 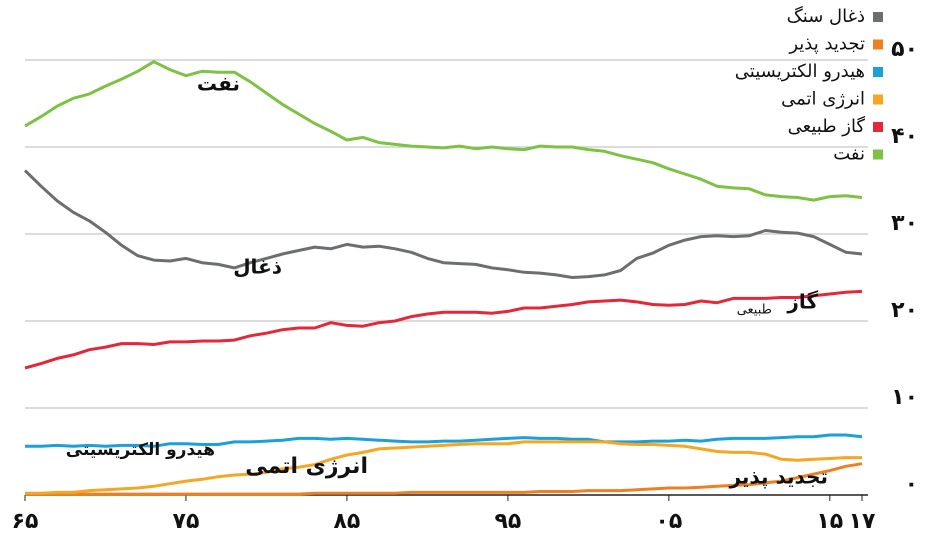 What do you see at coordinates (257, 267) in the screenshot?
I see `annotation: ذغال` at bounding box center [257, 267].